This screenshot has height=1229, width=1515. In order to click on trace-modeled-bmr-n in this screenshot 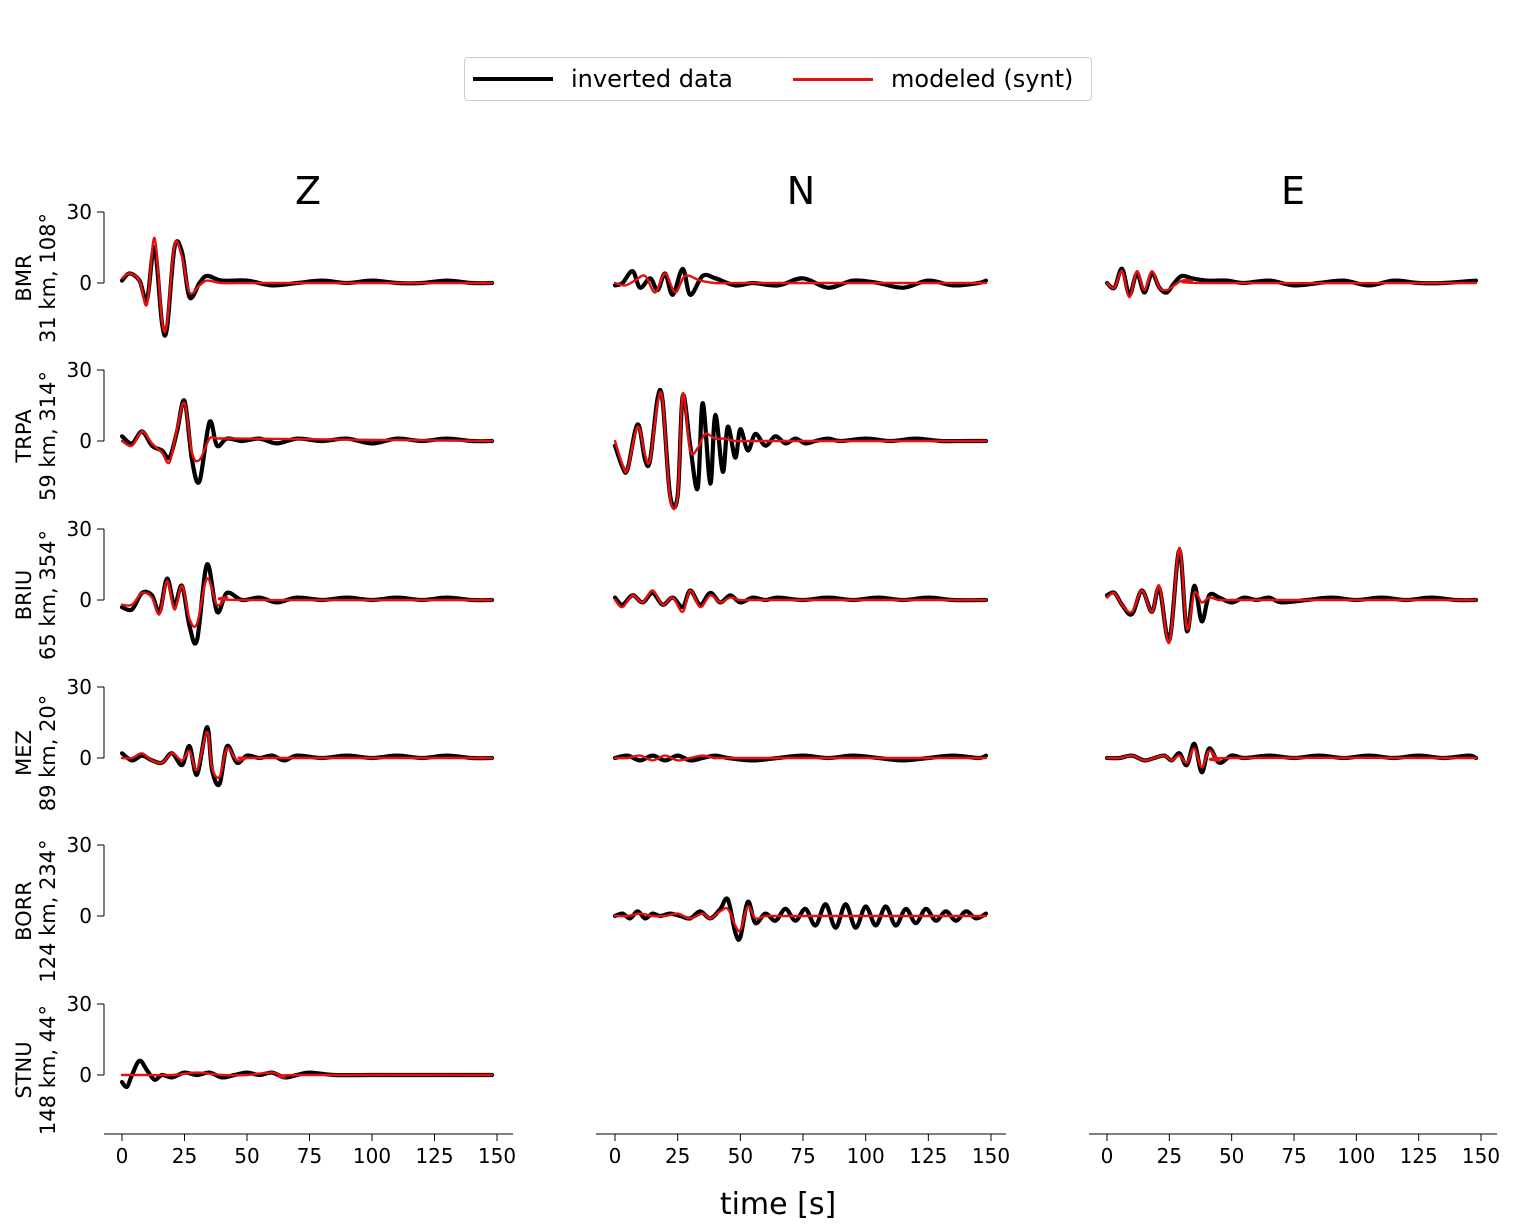, I will do `click(800, 283)`.